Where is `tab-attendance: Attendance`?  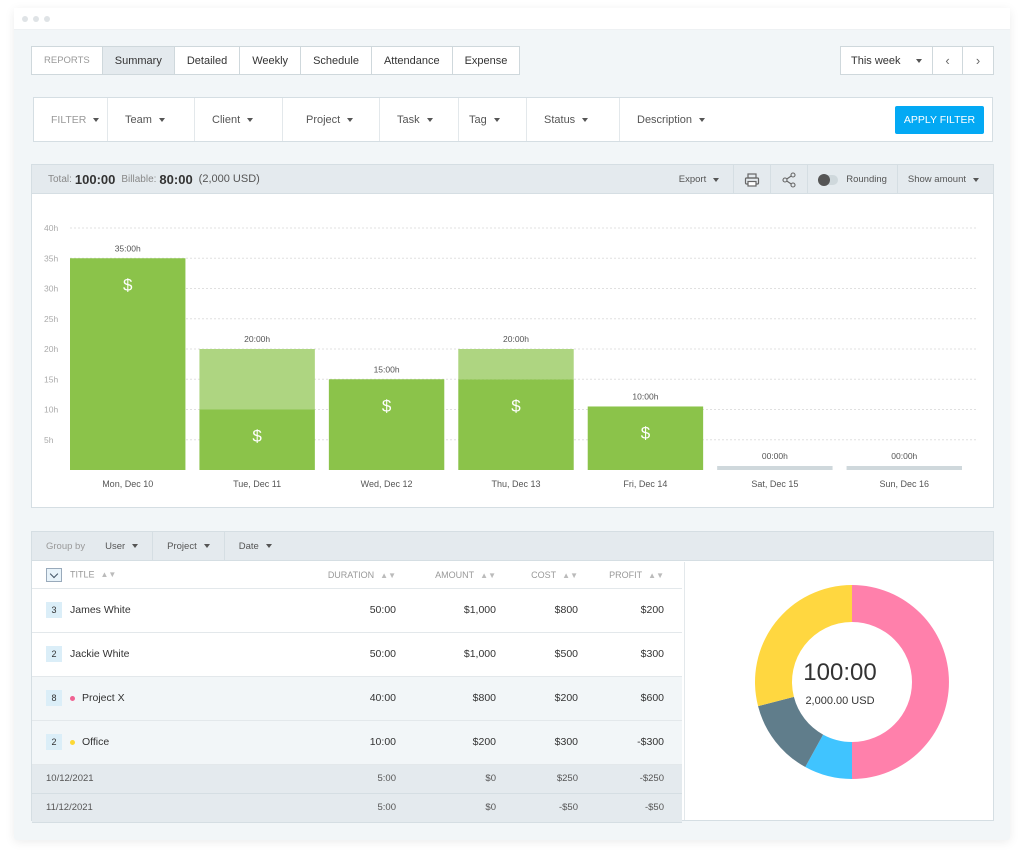 tab-attendance: Attendance is located at coordinates (412, 60).